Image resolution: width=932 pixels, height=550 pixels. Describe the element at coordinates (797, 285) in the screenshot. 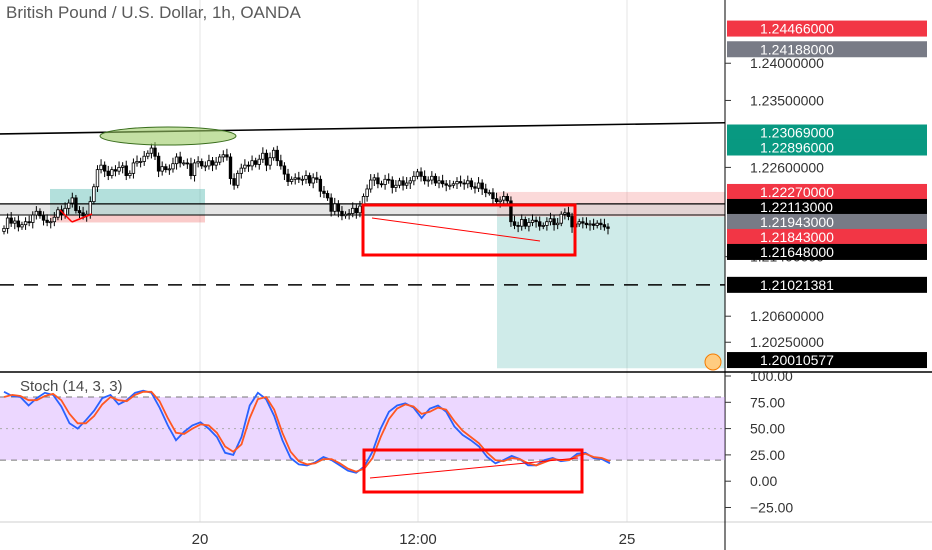

I see `price-label-text: 1.21021381` at that location.